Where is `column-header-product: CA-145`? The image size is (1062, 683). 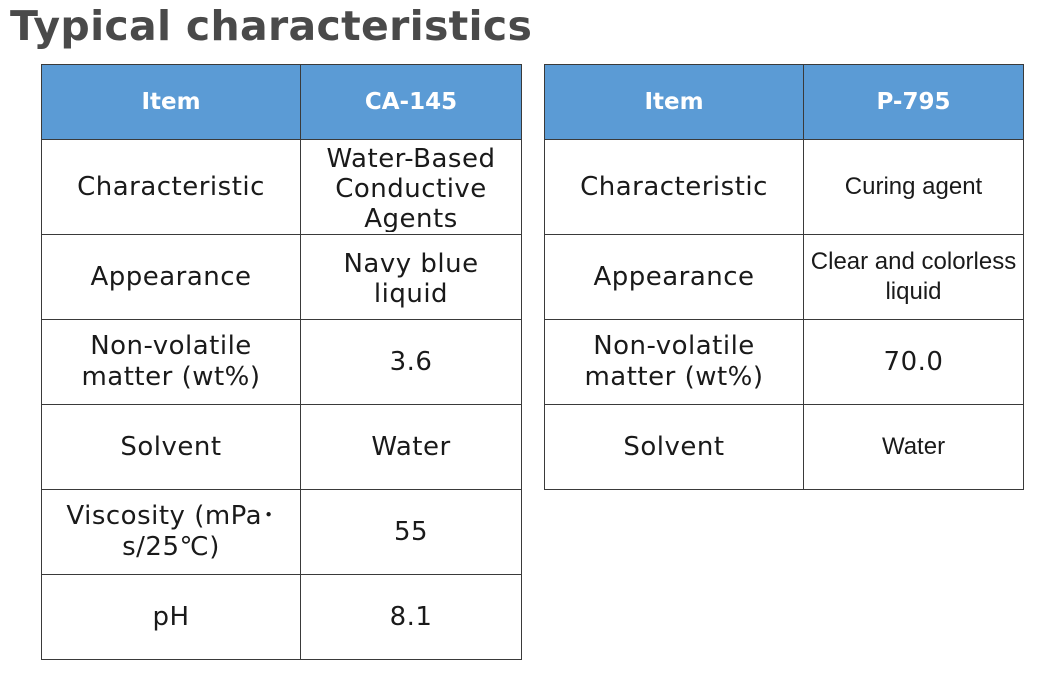
column-header-product: CA-145 is located at coordinates (411, 102).